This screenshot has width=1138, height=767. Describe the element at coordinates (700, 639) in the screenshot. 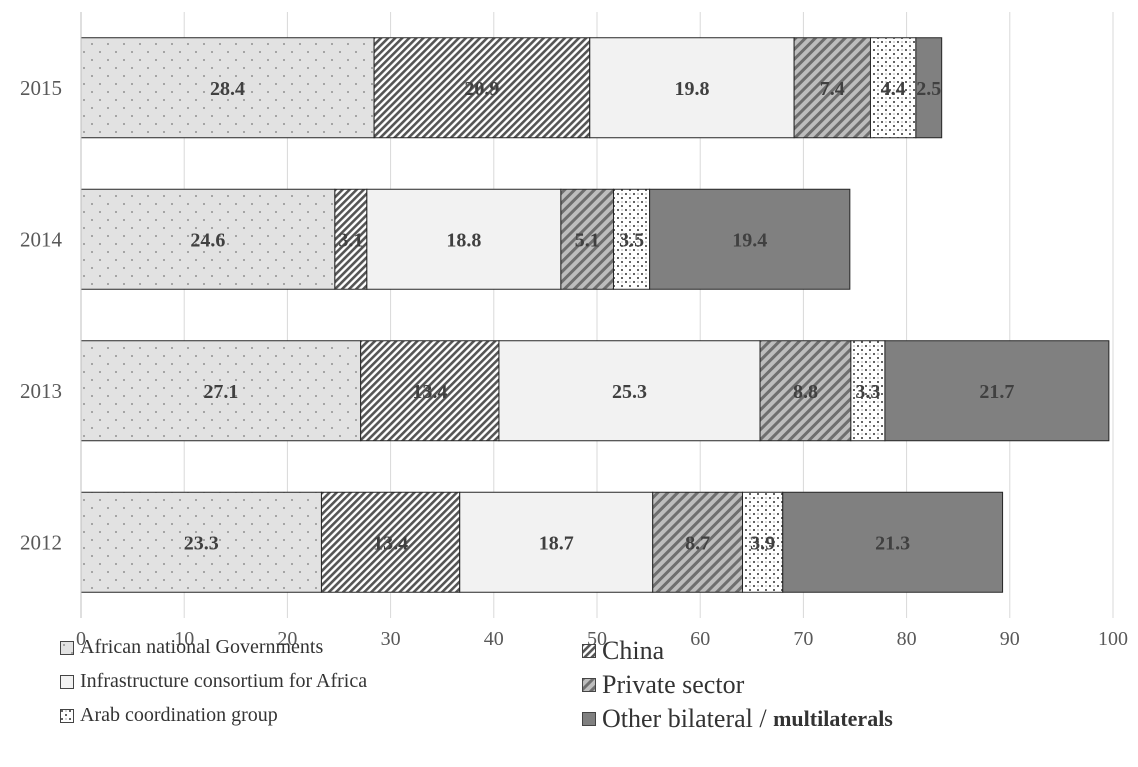

I see `x-tick-label: 60` at that location.